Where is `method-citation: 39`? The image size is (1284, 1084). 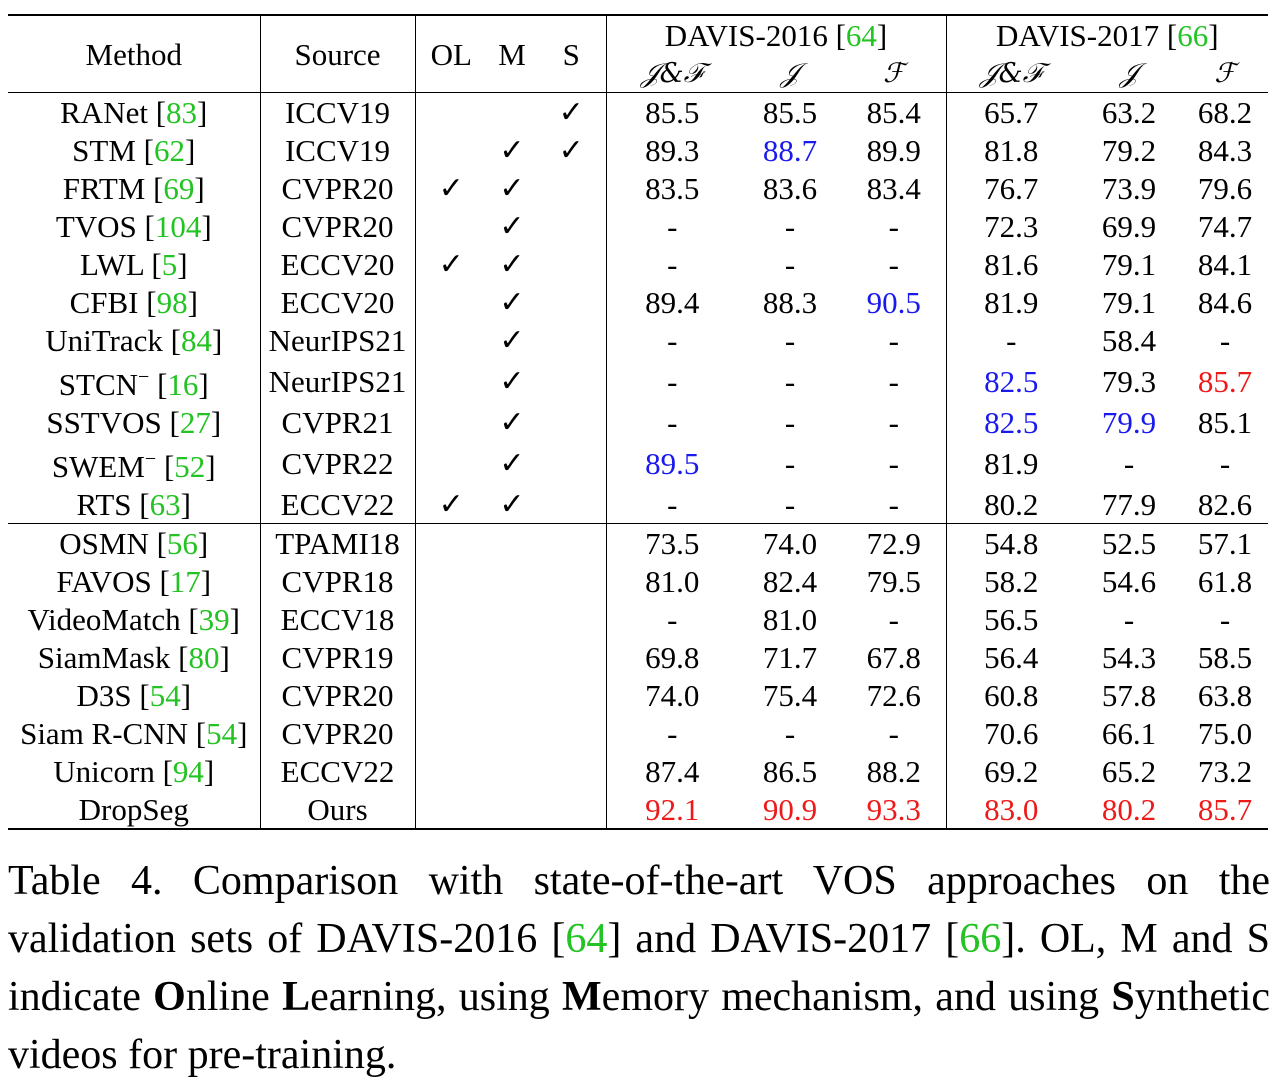 method-citation: 39 is located at coordinates (214, 619).